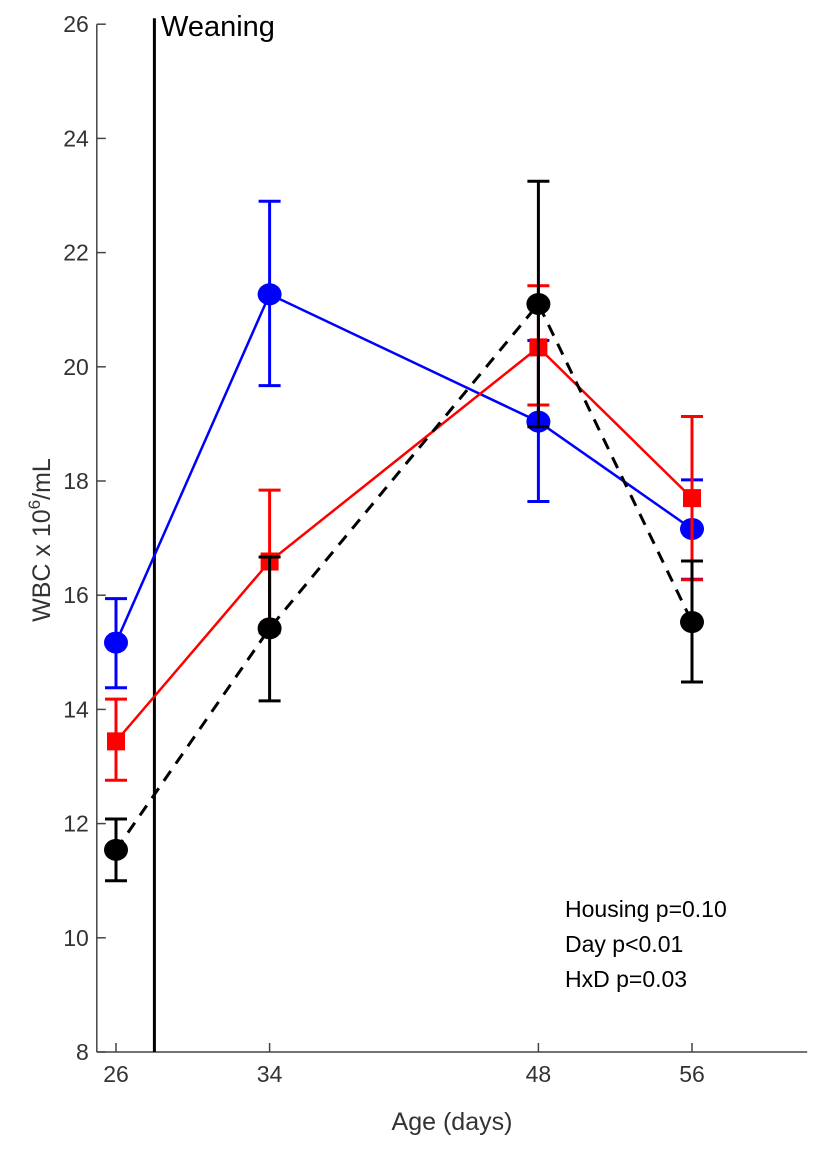 This screenshot has width=820, height=1153. What do you see at coordinates (76, 938) in the screenshot?
I see `y-tick-label: 10` at bounding box center [76, 938].